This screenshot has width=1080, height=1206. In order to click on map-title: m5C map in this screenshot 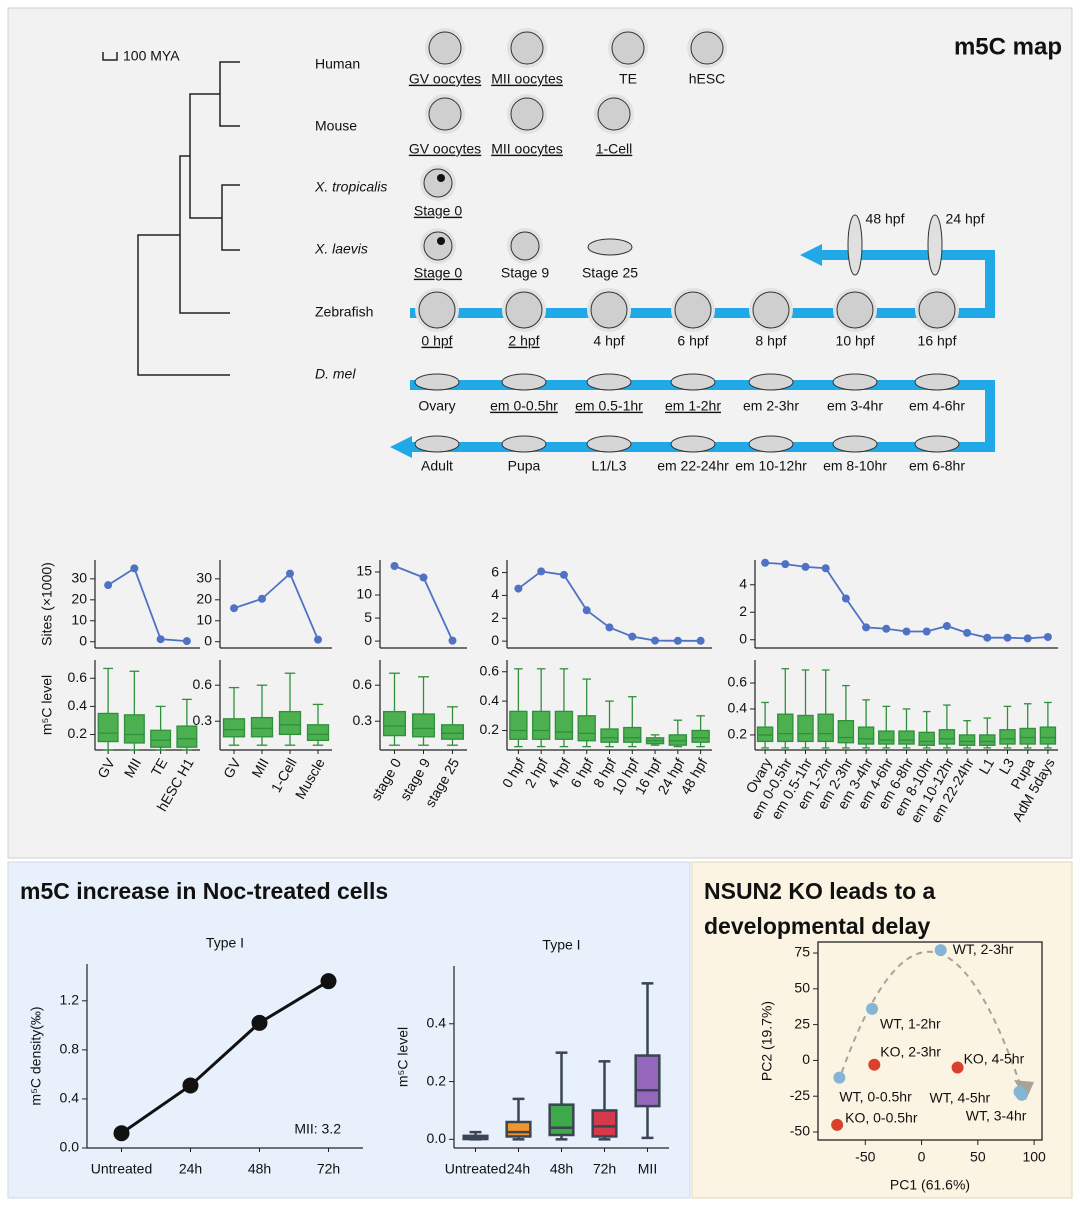, I will do `click(1008, 46)`.